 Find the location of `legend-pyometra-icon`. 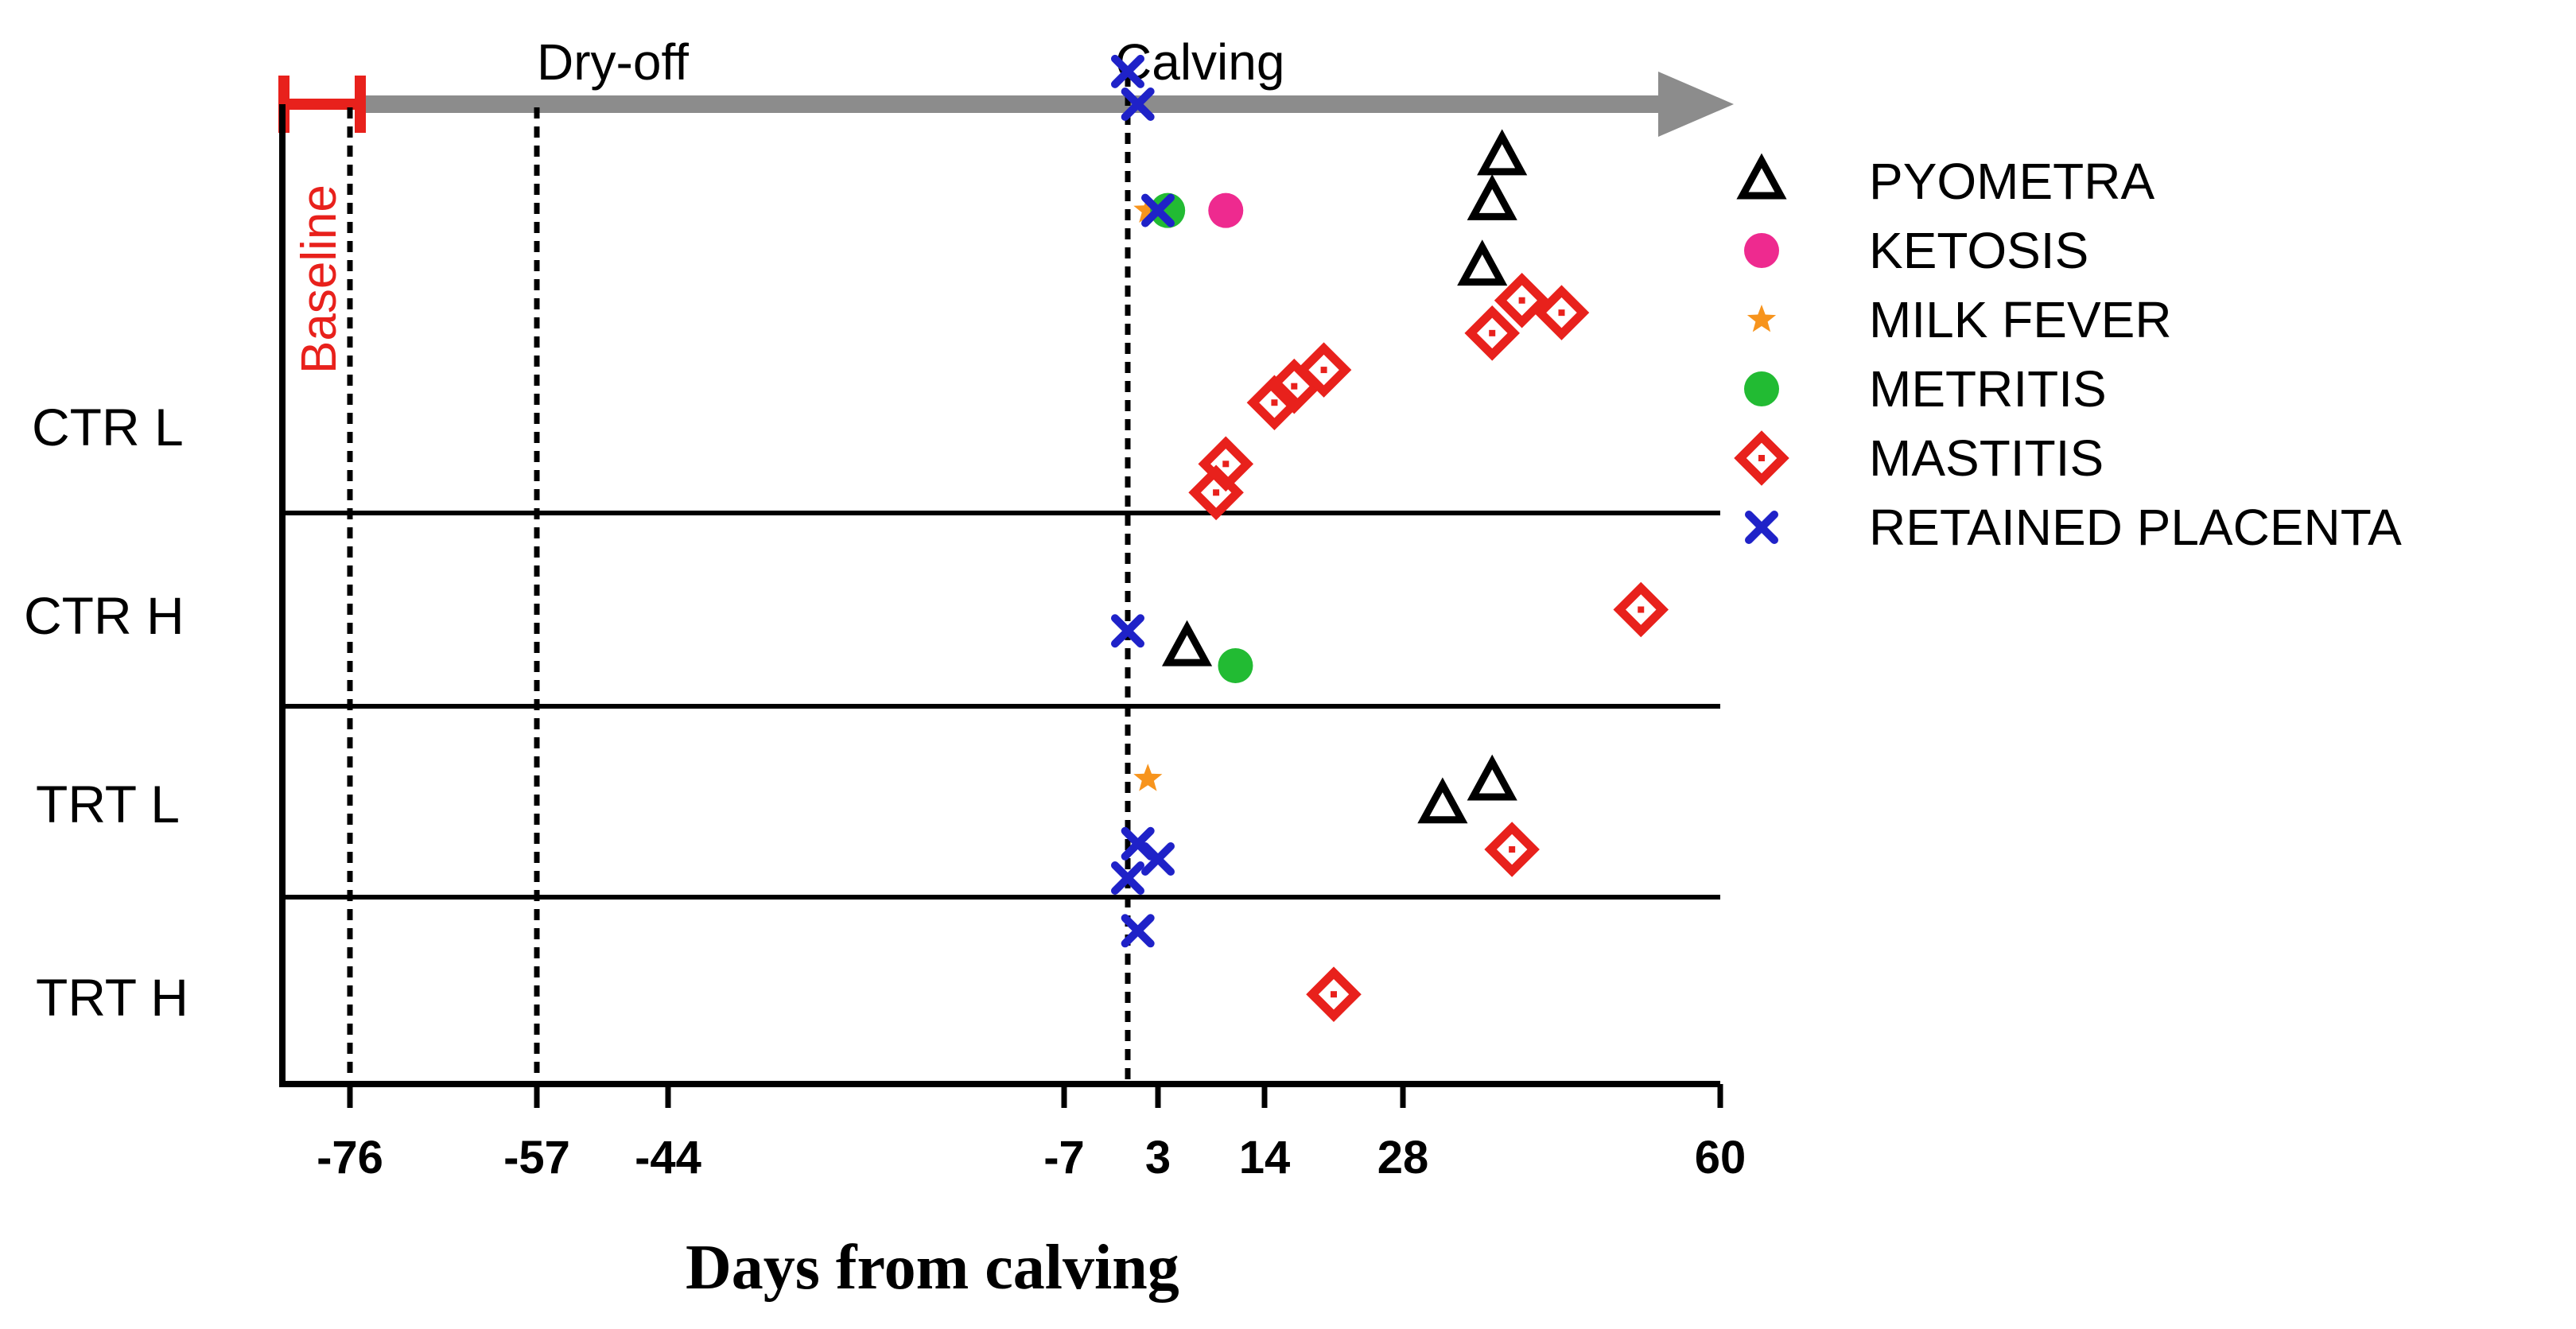

legend-pyometra-icon is located at coordinates (1761, 176).